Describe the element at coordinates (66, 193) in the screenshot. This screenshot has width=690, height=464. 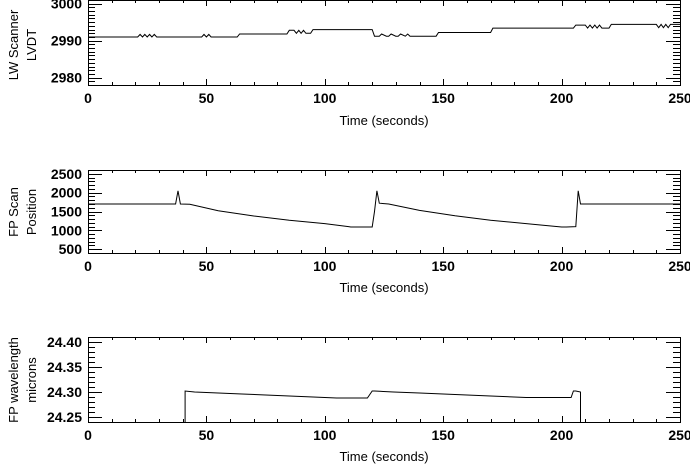
I see `y-tick-label: 2000` at that location.